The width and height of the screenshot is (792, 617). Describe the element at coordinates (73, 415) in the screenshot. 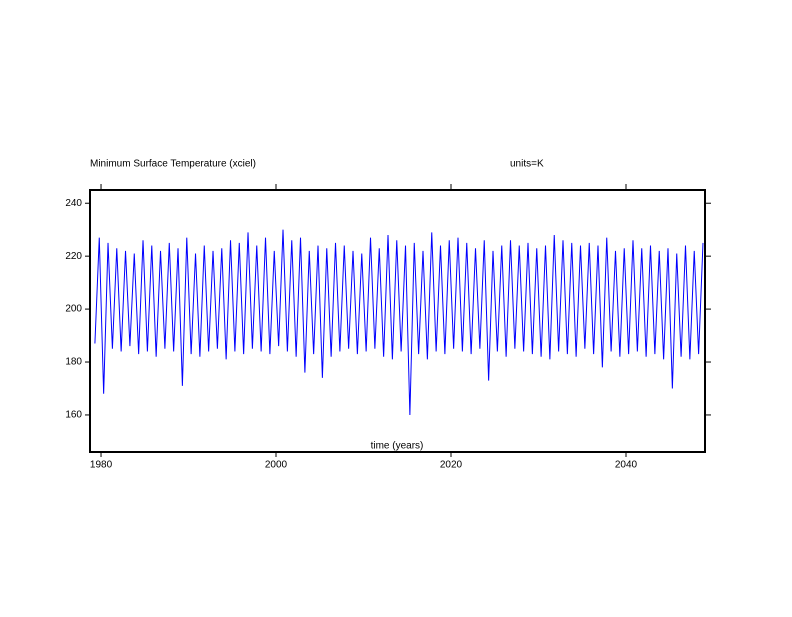

I see `y-tick-label: 160` at that location.